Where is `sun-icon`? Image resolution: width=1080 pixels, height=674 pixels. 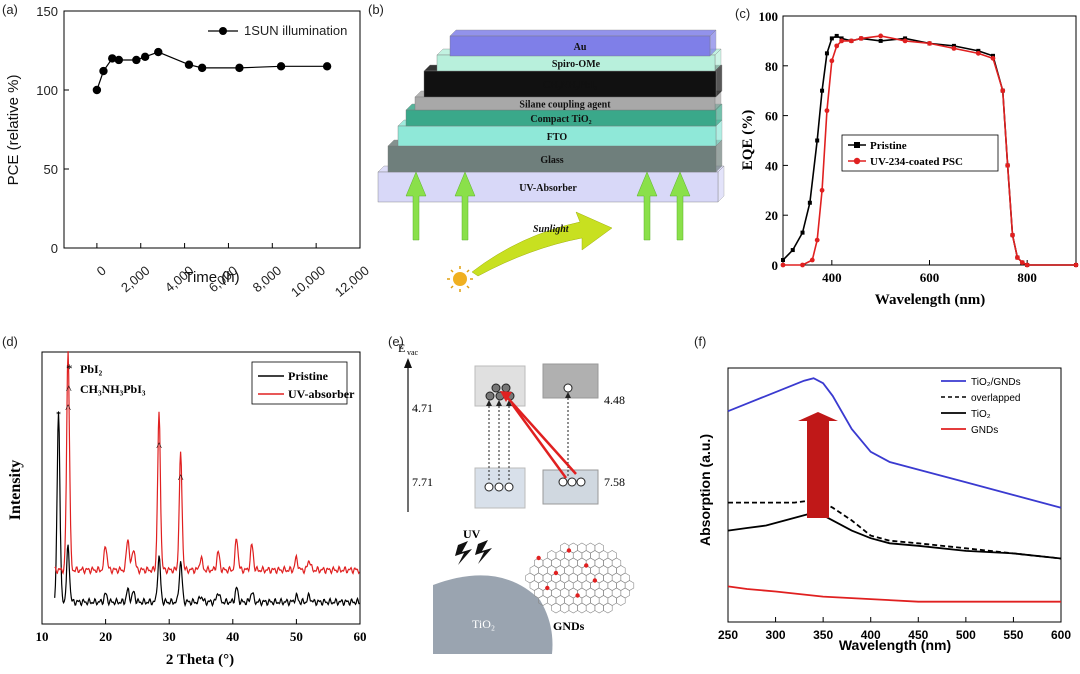
sun-icon is located at coordinates (460, 279).